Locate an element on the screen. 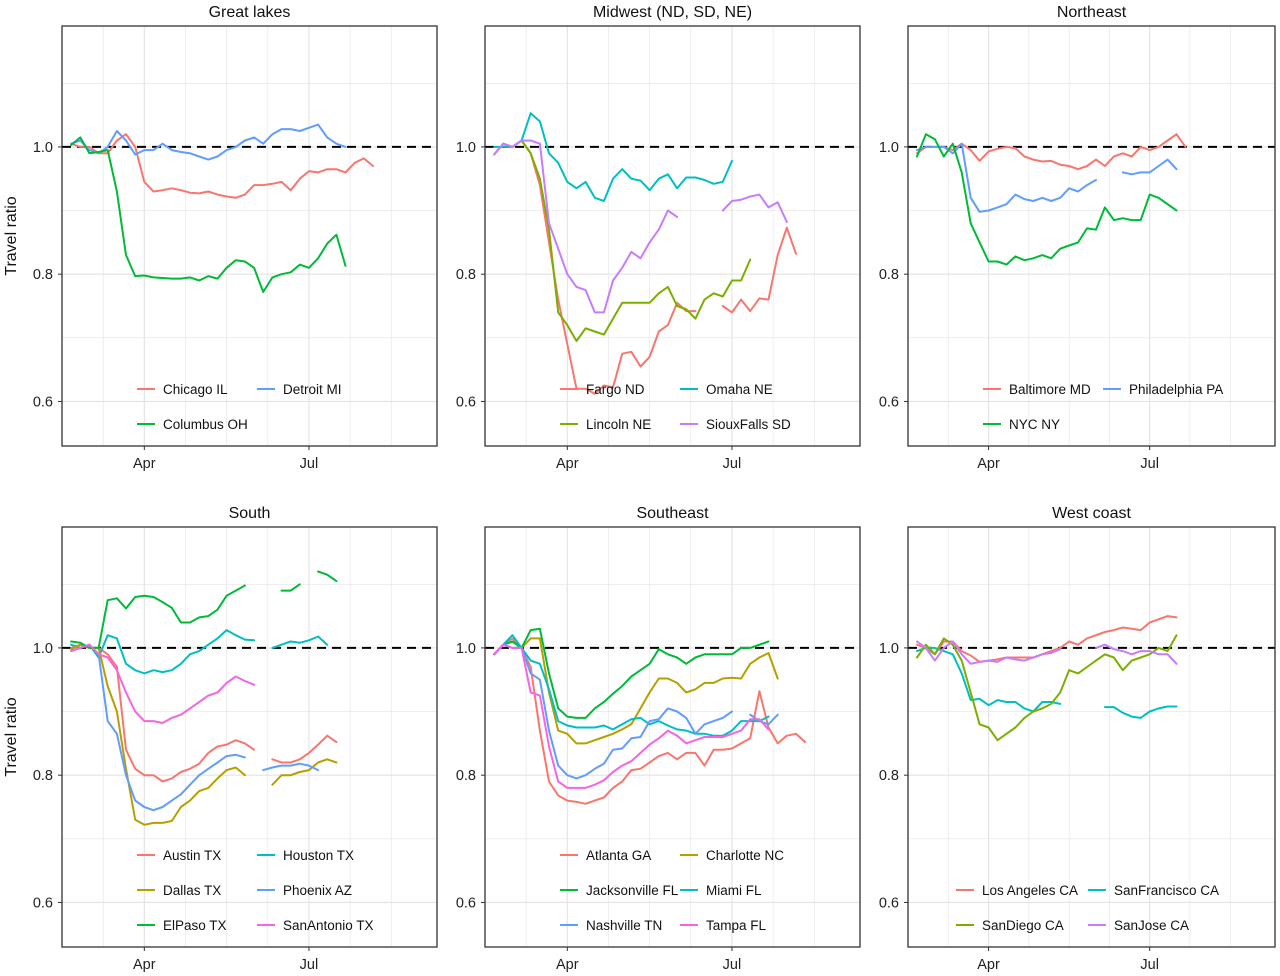  legend-item: SanDiego CA is located at coordinates (1010, 925).